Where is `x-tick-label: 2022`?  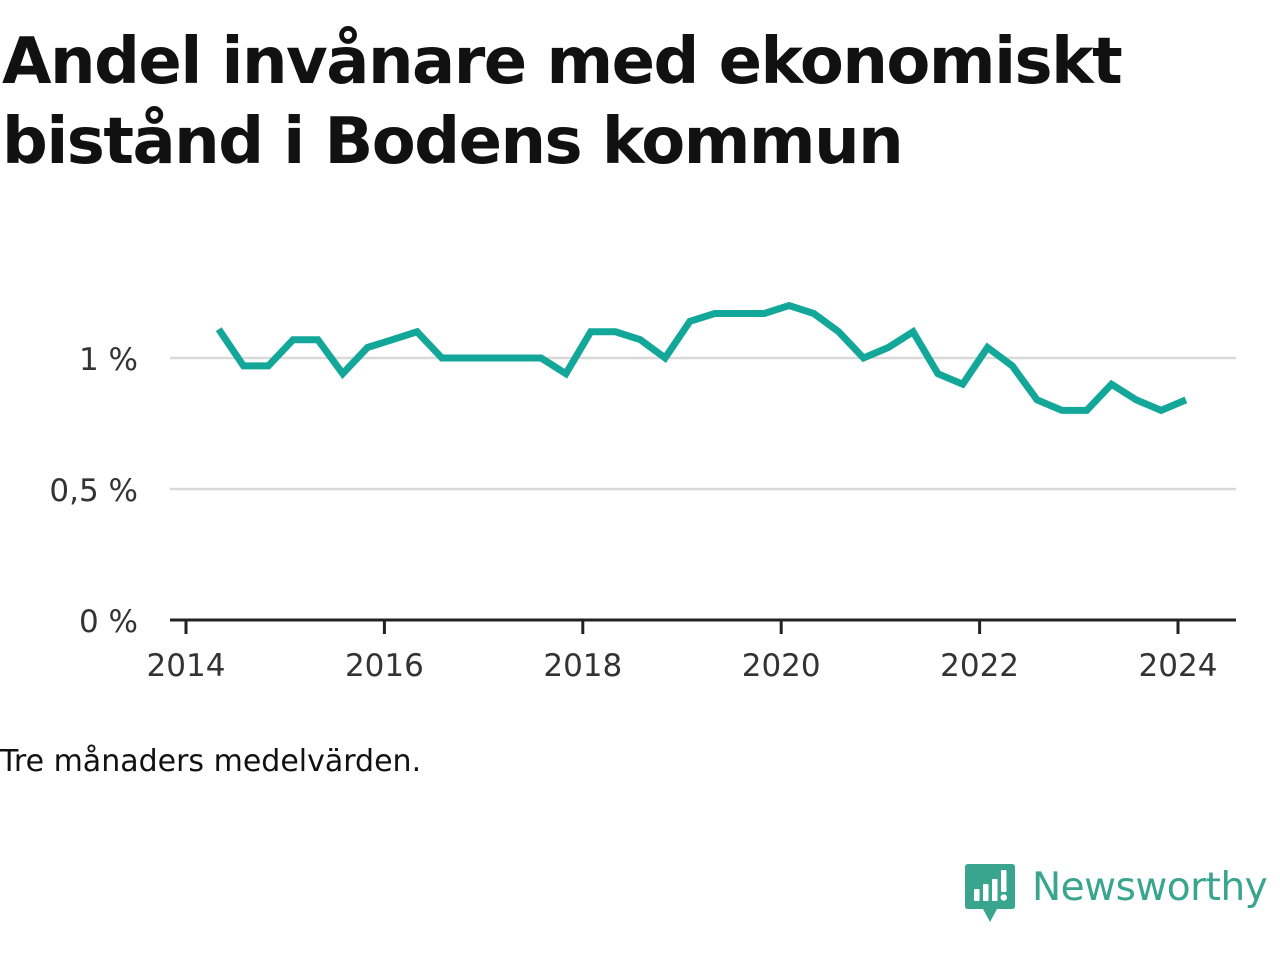 x-tick-label: 2022 is located at coordinates (979, 666).